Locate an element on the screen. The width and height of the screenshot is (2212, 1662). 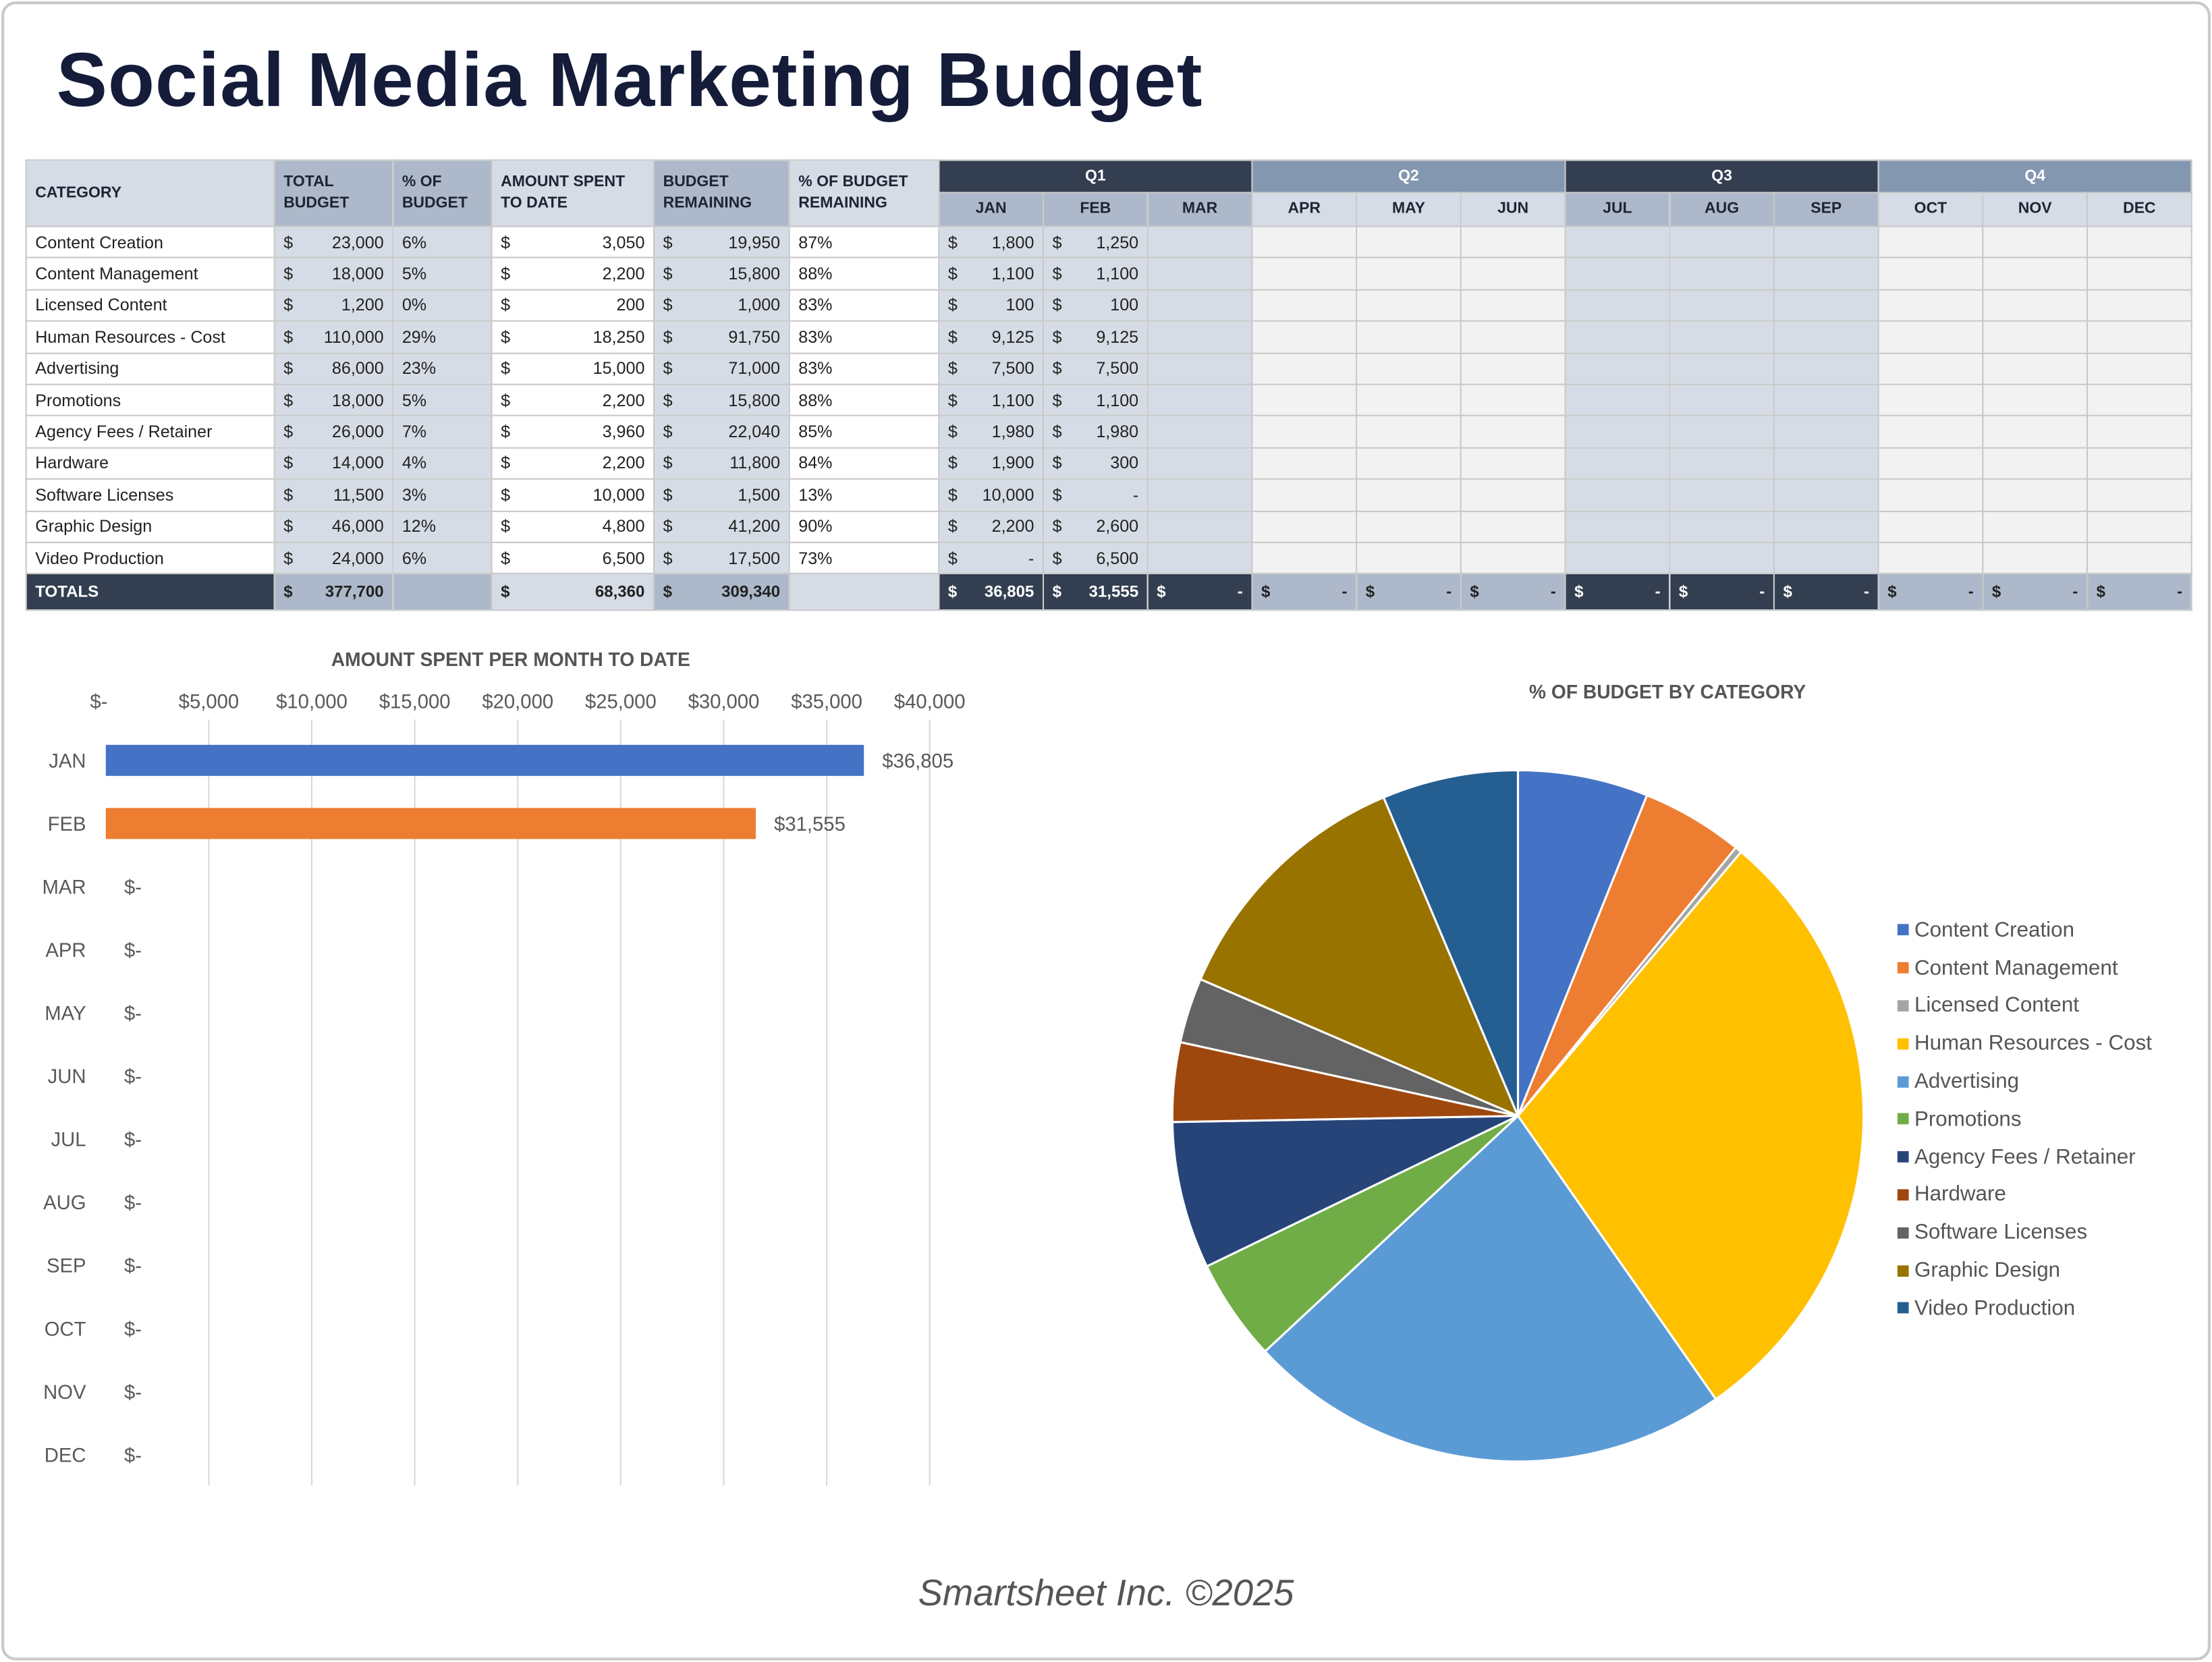
amount-spent-cell: $15,000 is located at coordinates (573, 368).